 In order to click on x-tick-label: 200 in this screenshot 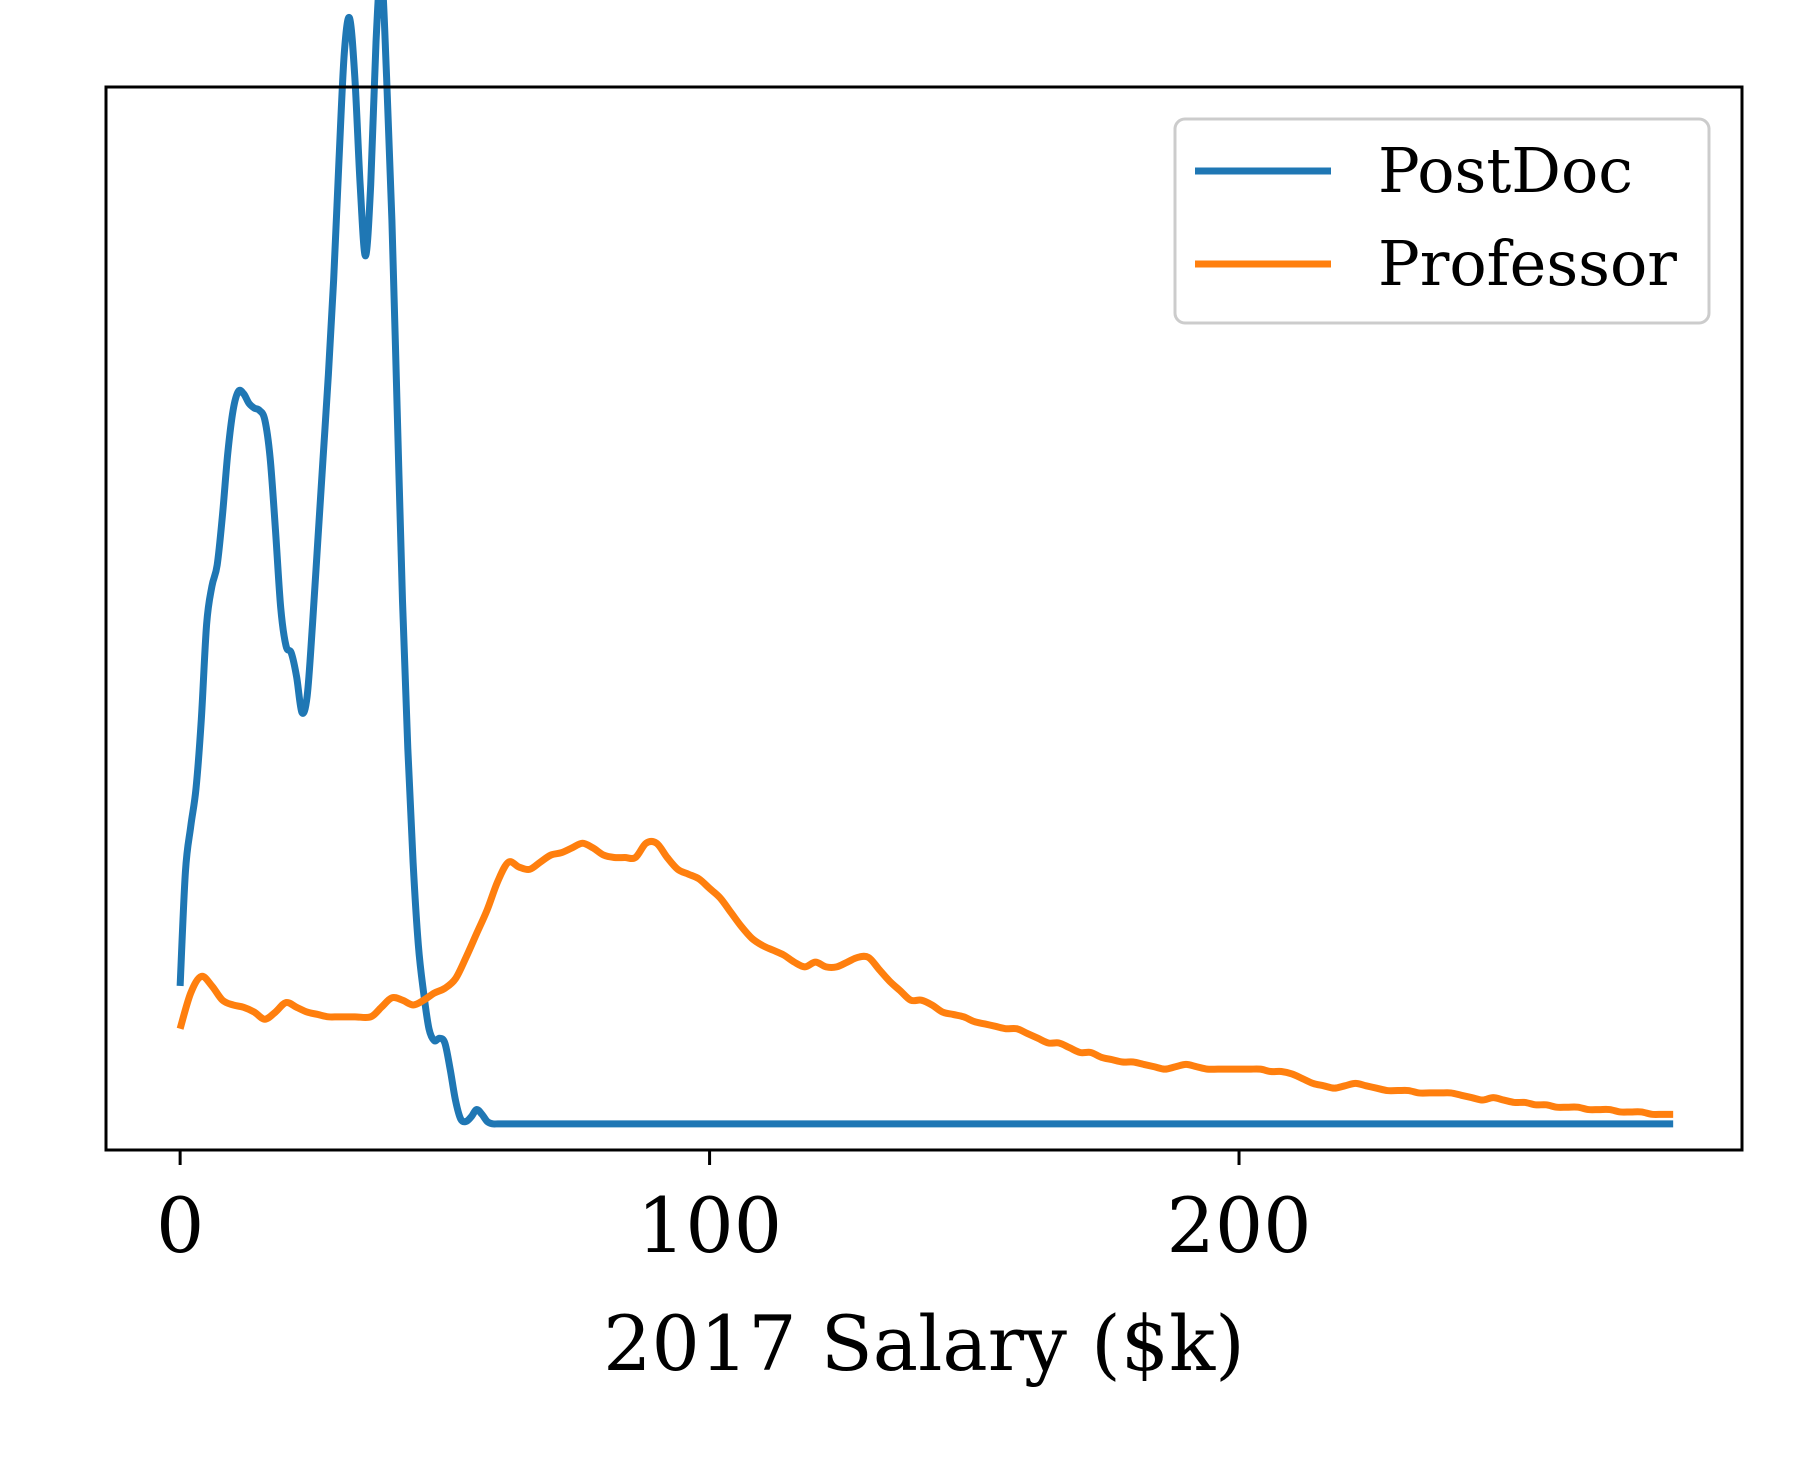, I will do `click(1238, 1225)`.